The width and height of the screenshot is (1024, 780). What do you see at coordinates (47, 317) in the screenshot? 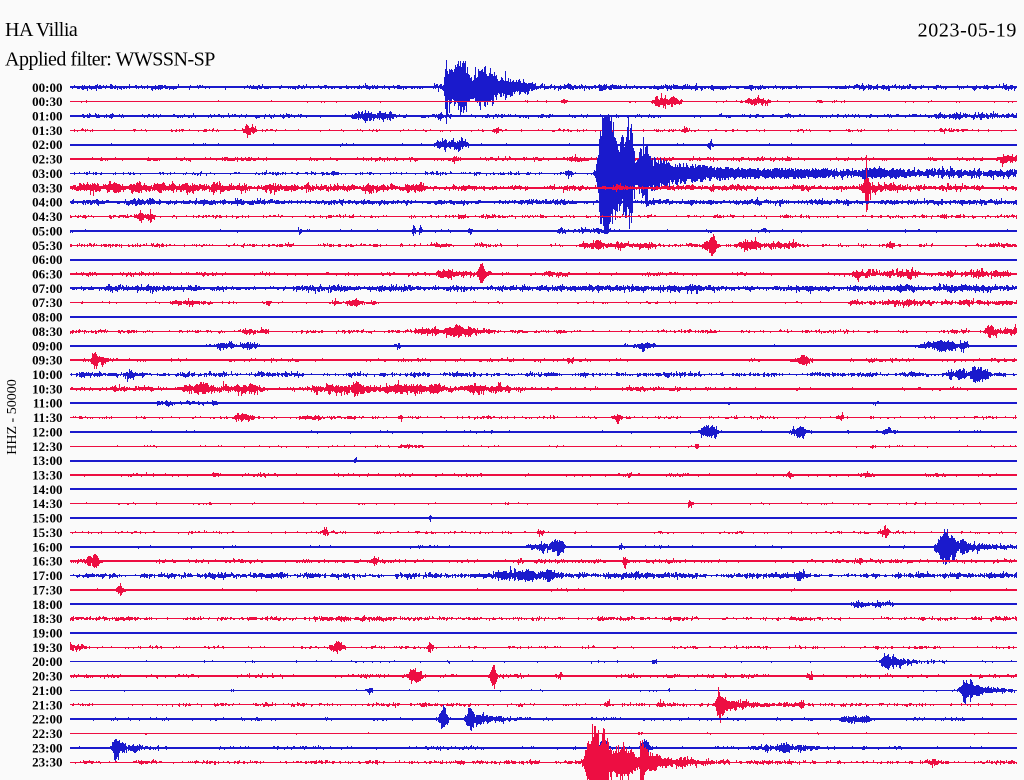
I see `svg-text: 08:00` at bounding box center [47, 317].